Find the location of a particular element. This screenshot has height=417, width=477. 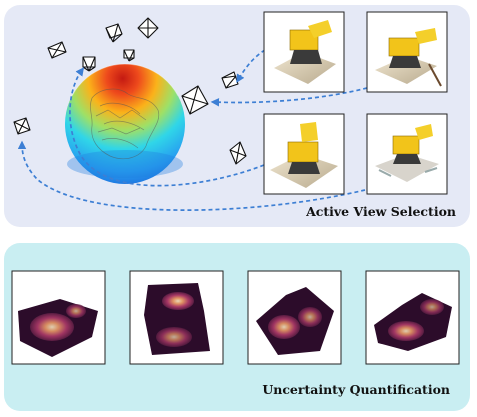

point-cloud is located at coordinates (125, 124).